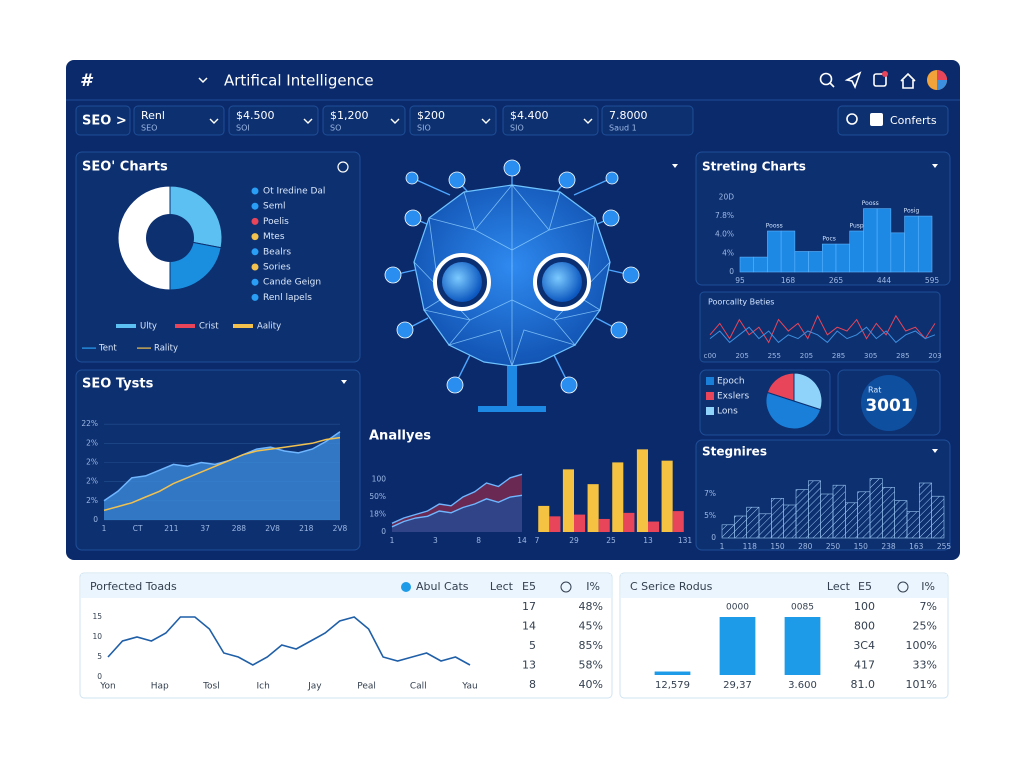 Image resolution: width=1024 pixels, height=768 pixels. What do you see at coordinates (274, 207) in the screenshot?
I see `legend-label: Seml` at bounding box center [274, 207].